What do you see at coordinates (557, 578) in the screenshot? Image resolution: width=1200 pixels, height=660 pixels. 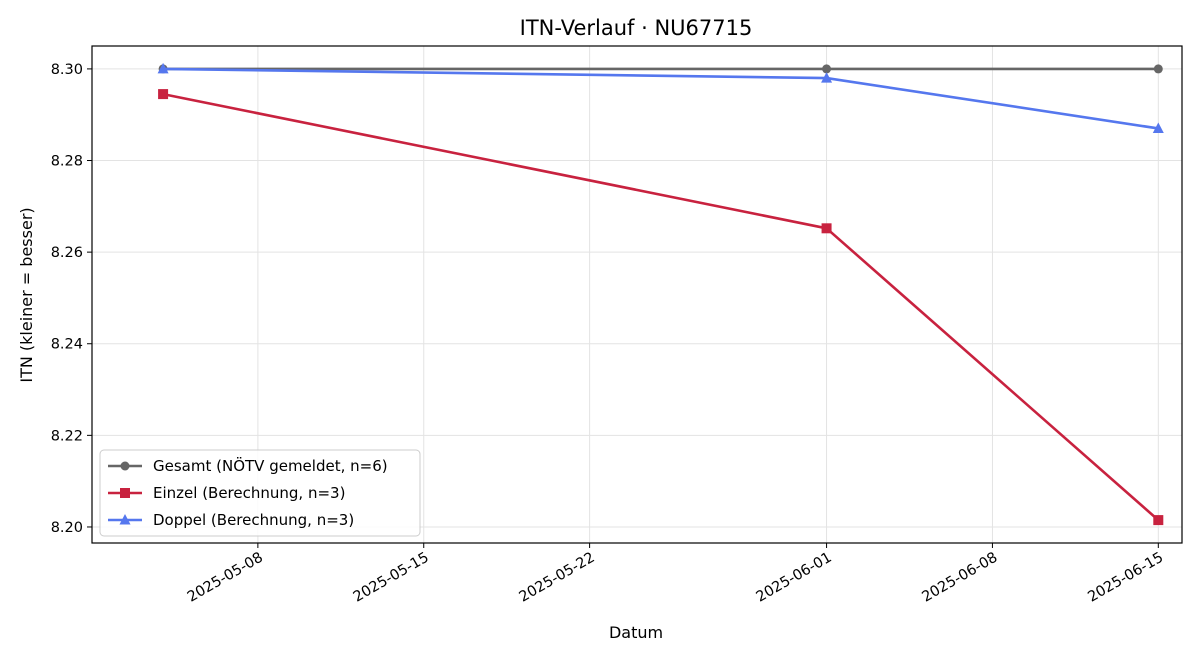 I see `x-tick-label: 2025-05-22` at bounding box center [557, 578].